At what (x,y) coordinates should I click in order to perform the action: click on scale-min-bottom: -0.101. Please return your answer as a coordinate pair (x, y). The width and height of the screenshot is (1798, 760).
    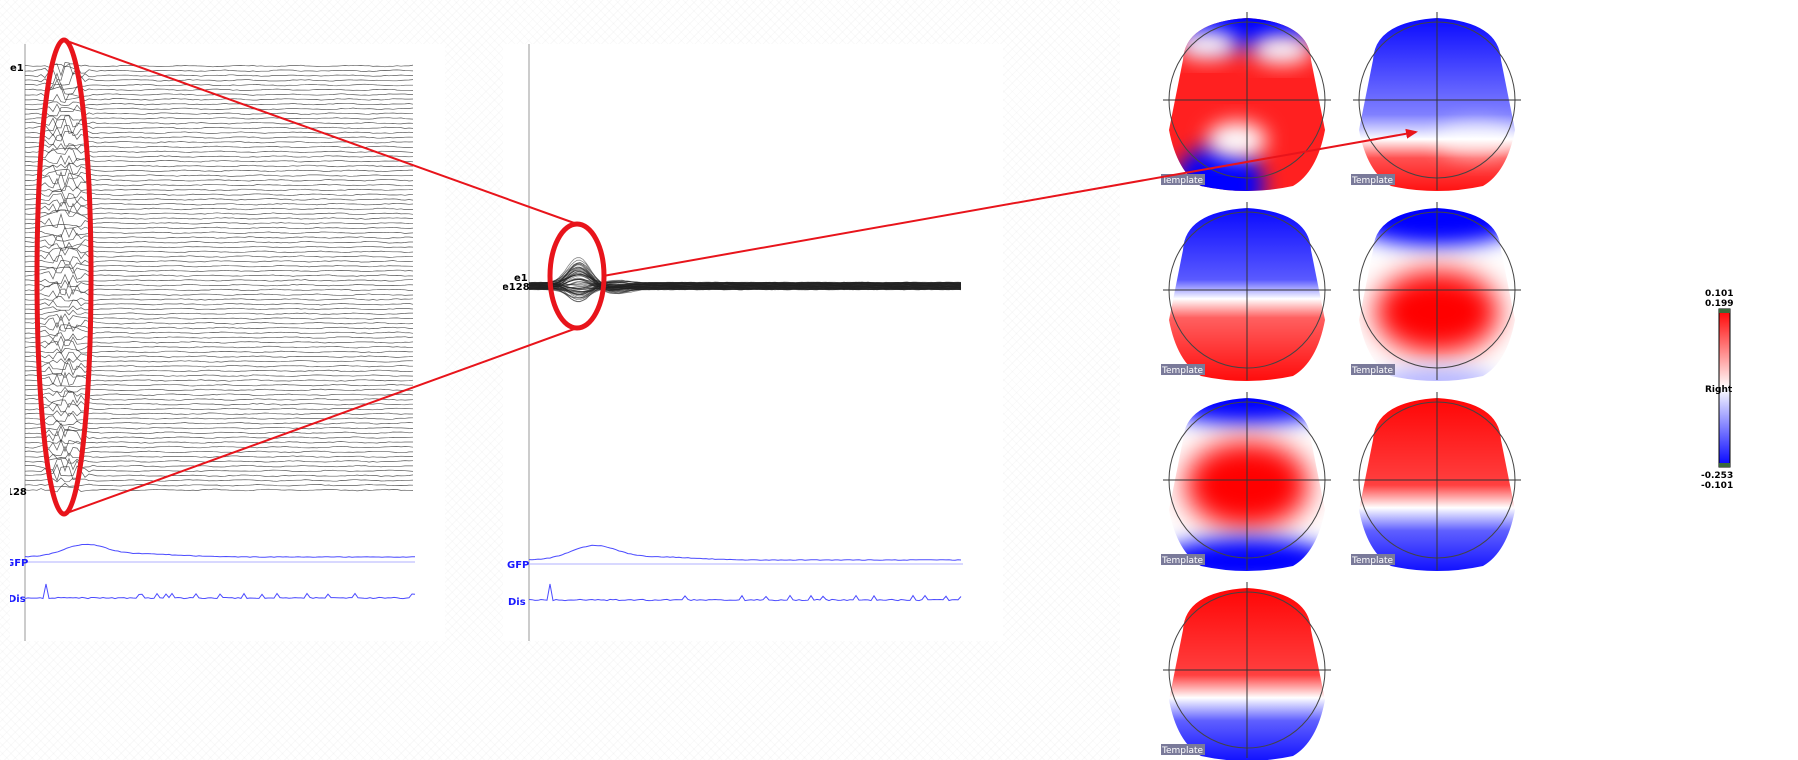
    Looking at the image, I should click on (1717, 486).